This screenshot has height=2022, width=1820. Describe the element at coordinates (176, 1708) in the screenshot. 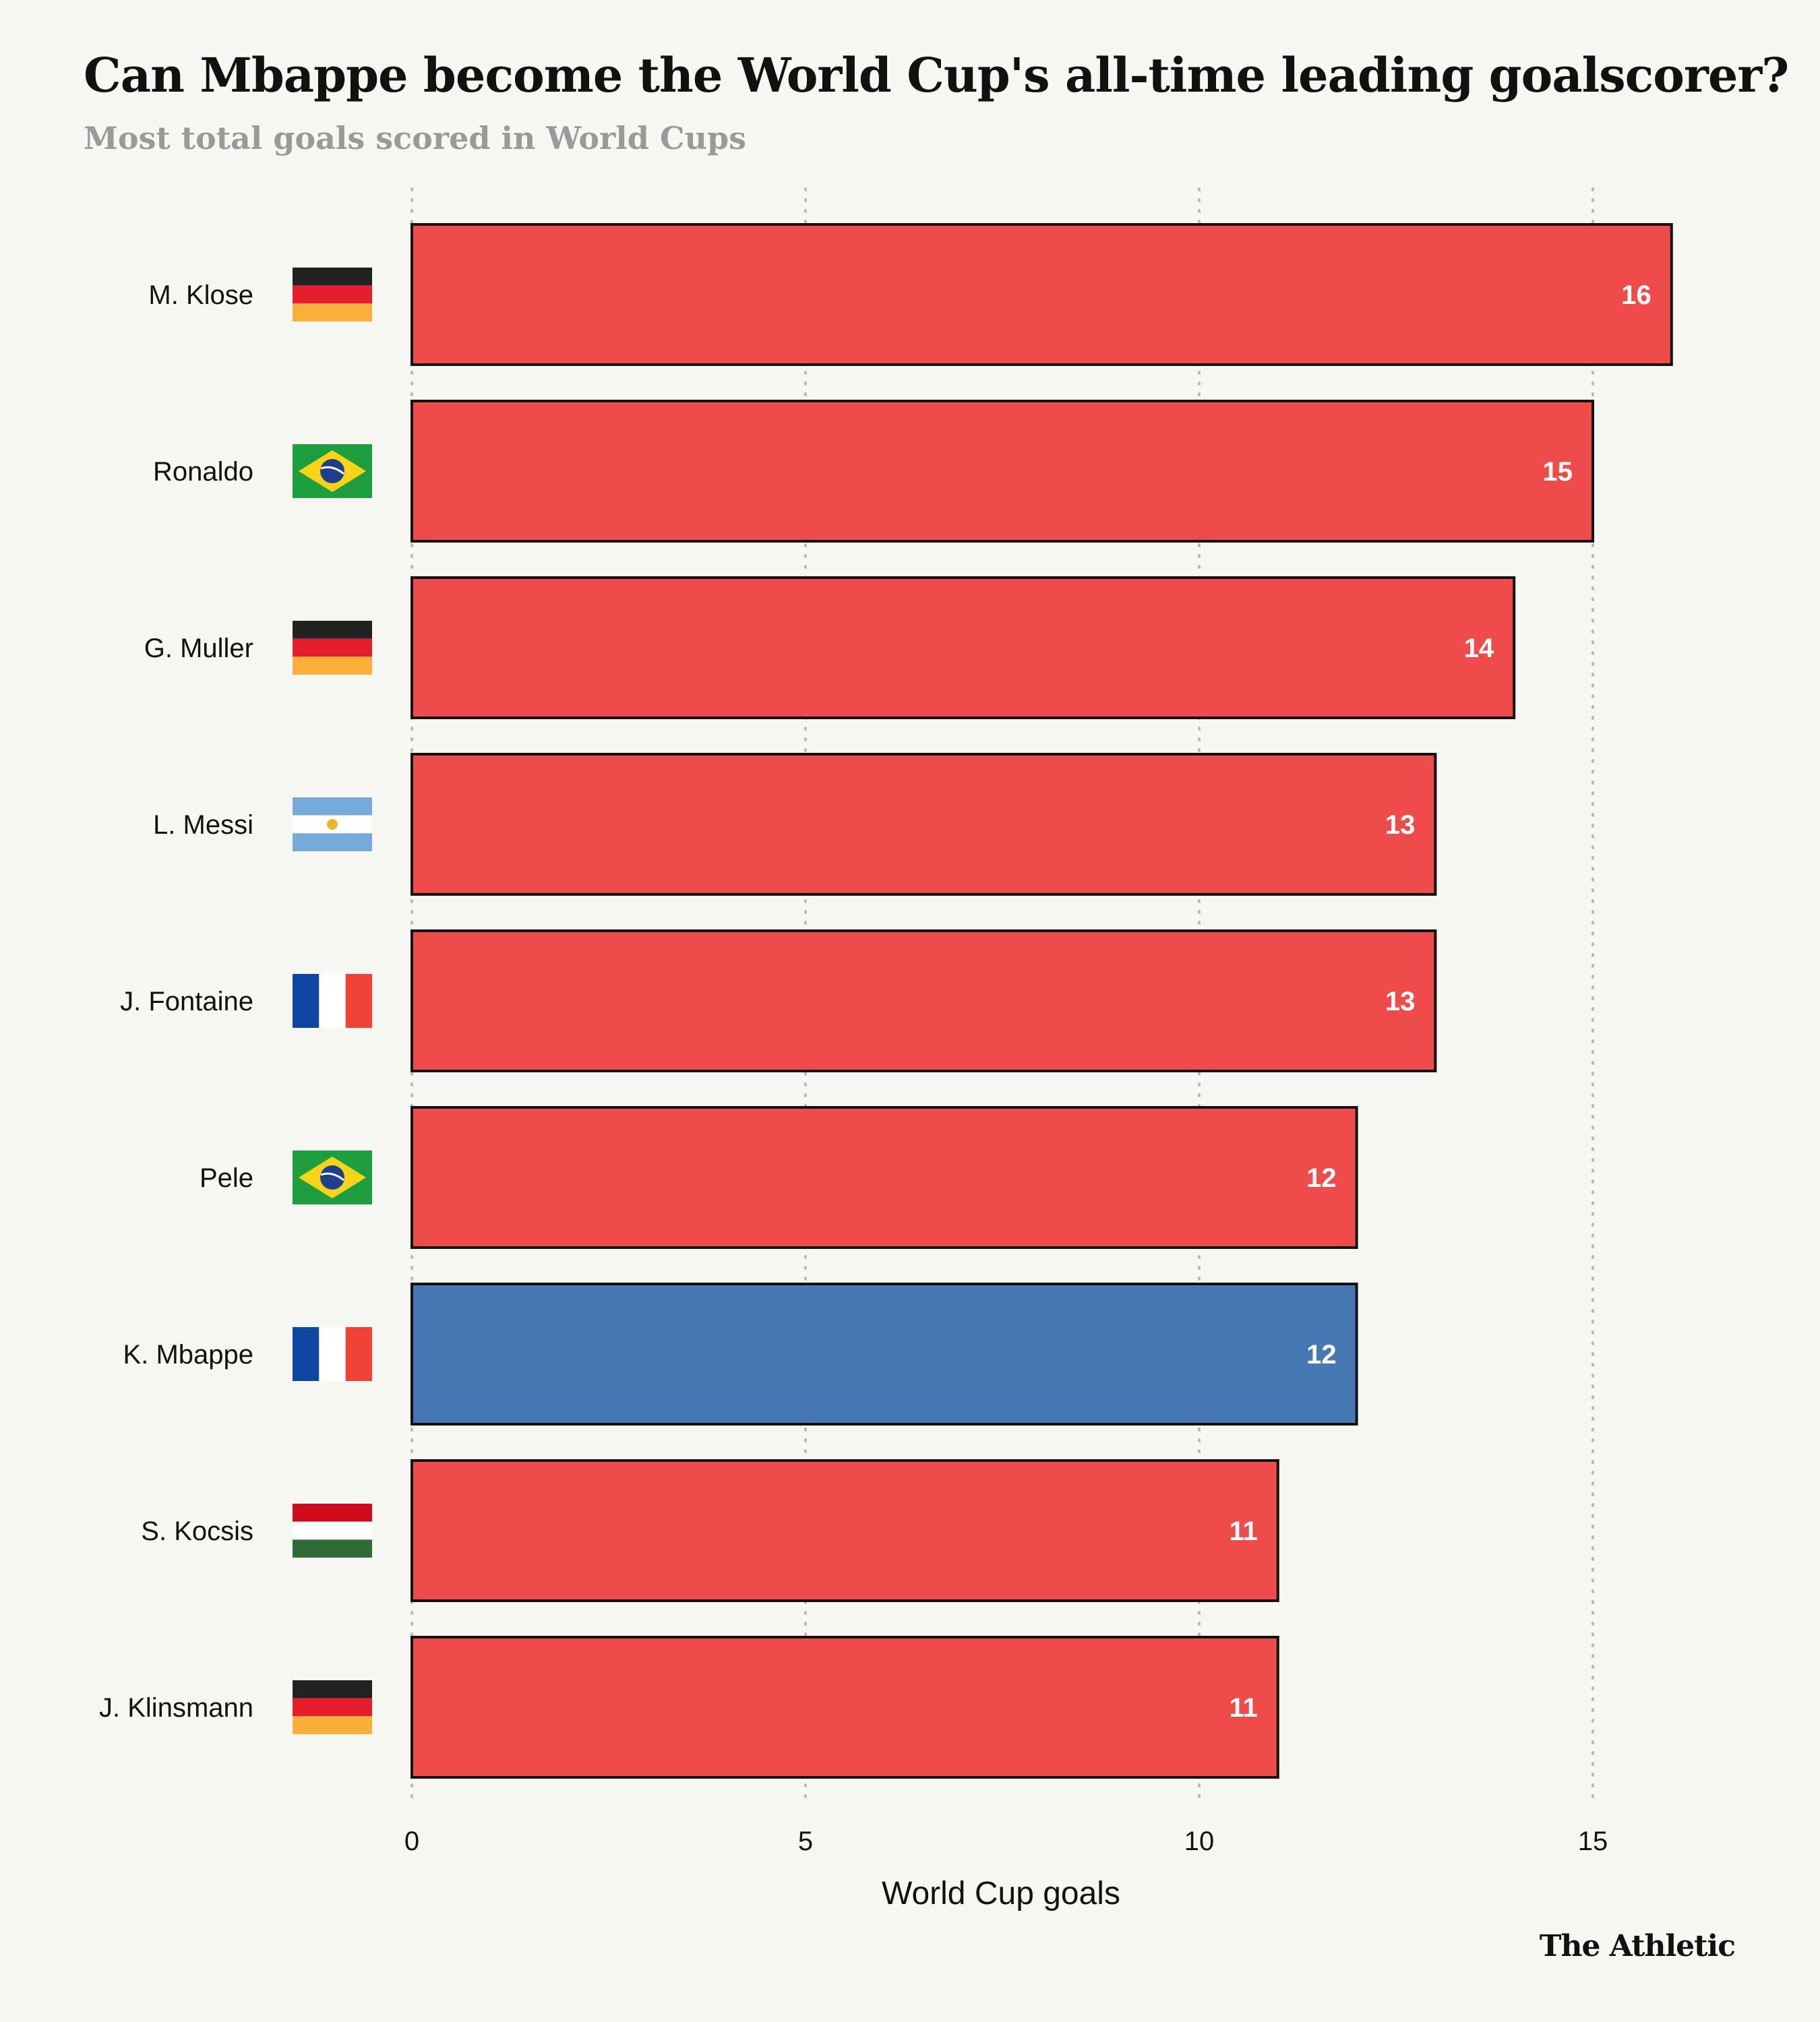

I see `player-label-j-klinsmann: J. Klinsmann` at that location.